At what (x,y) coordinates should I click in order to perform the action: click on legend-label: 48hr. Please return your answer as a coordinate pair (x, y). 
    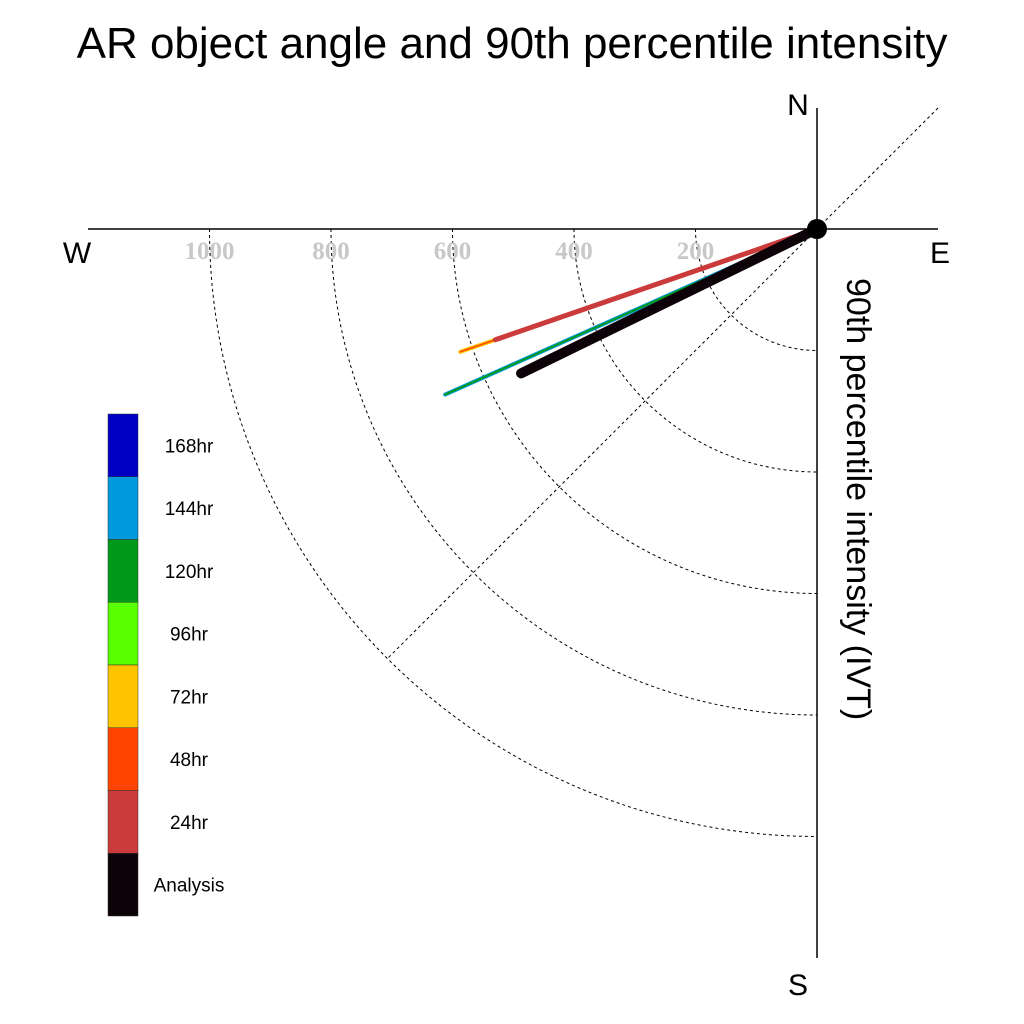
    Looking at the image, I should click on (189, 760).